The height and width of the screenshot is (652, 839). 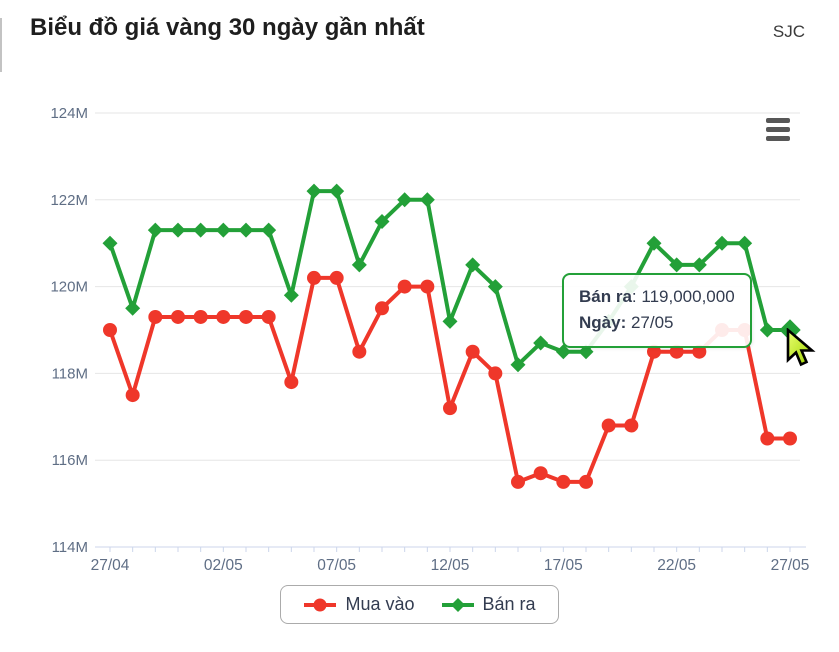 What do you see at coordinates (603, 322) in the screenshot?
I see `tooltip-date-label: Ngày:` at bounding box center [603, 322].